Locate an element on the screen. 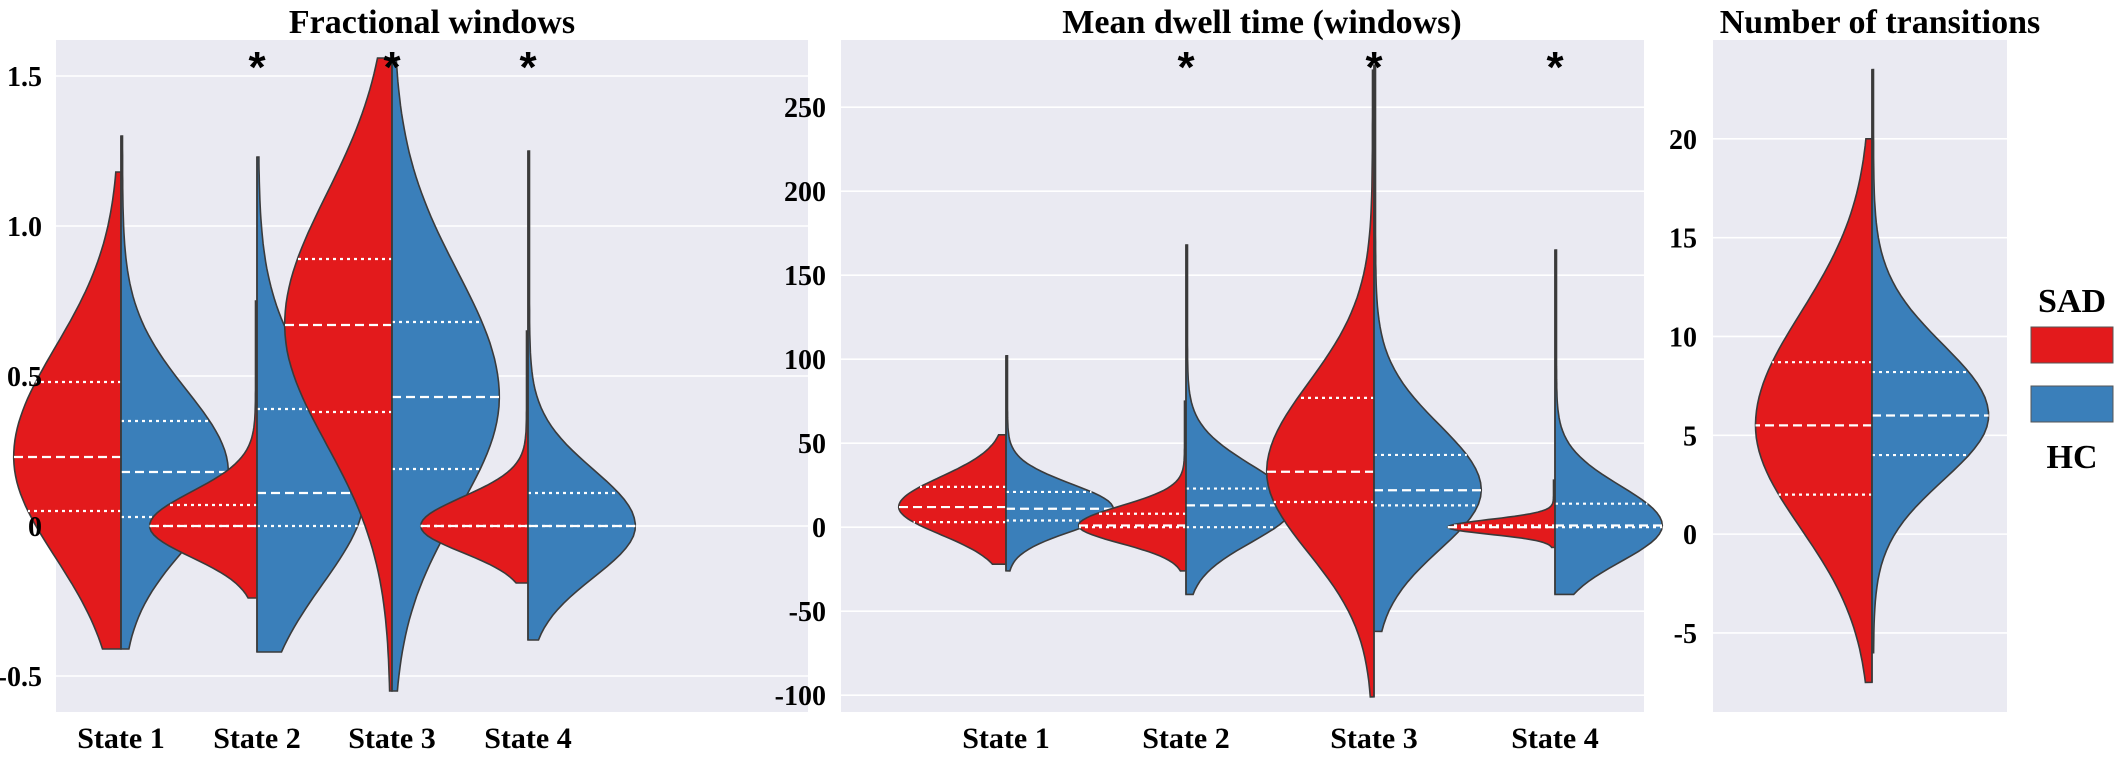  legend-label-sad: SAD is located at coordinates (2072, 301).